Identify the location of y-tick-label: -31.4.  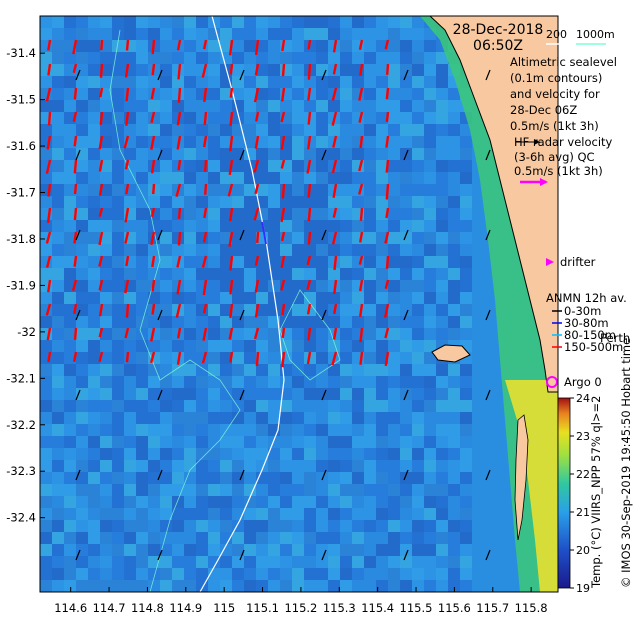
(21, 53).